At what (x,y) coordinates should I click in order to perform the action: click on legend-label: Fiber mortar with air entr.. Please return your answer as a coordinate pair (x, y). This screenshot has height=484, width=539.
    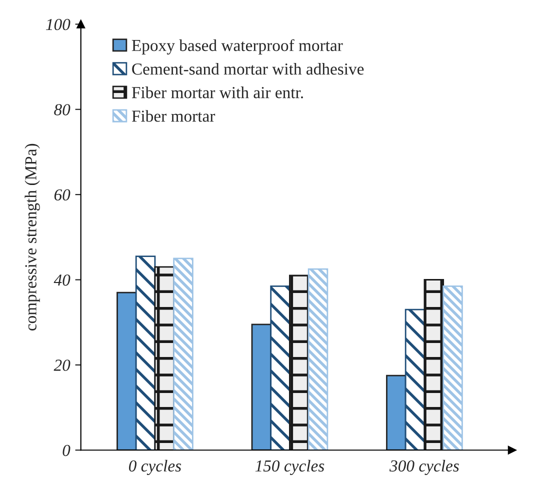
    Looking at the image, I should click on (217, 92).